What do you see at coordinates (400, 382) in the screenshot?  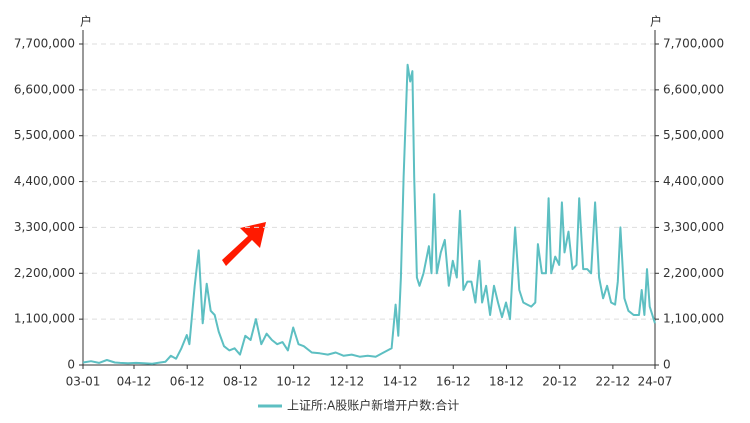 I see `x-tick-label: 14-12` at bounding box center [400, 382].